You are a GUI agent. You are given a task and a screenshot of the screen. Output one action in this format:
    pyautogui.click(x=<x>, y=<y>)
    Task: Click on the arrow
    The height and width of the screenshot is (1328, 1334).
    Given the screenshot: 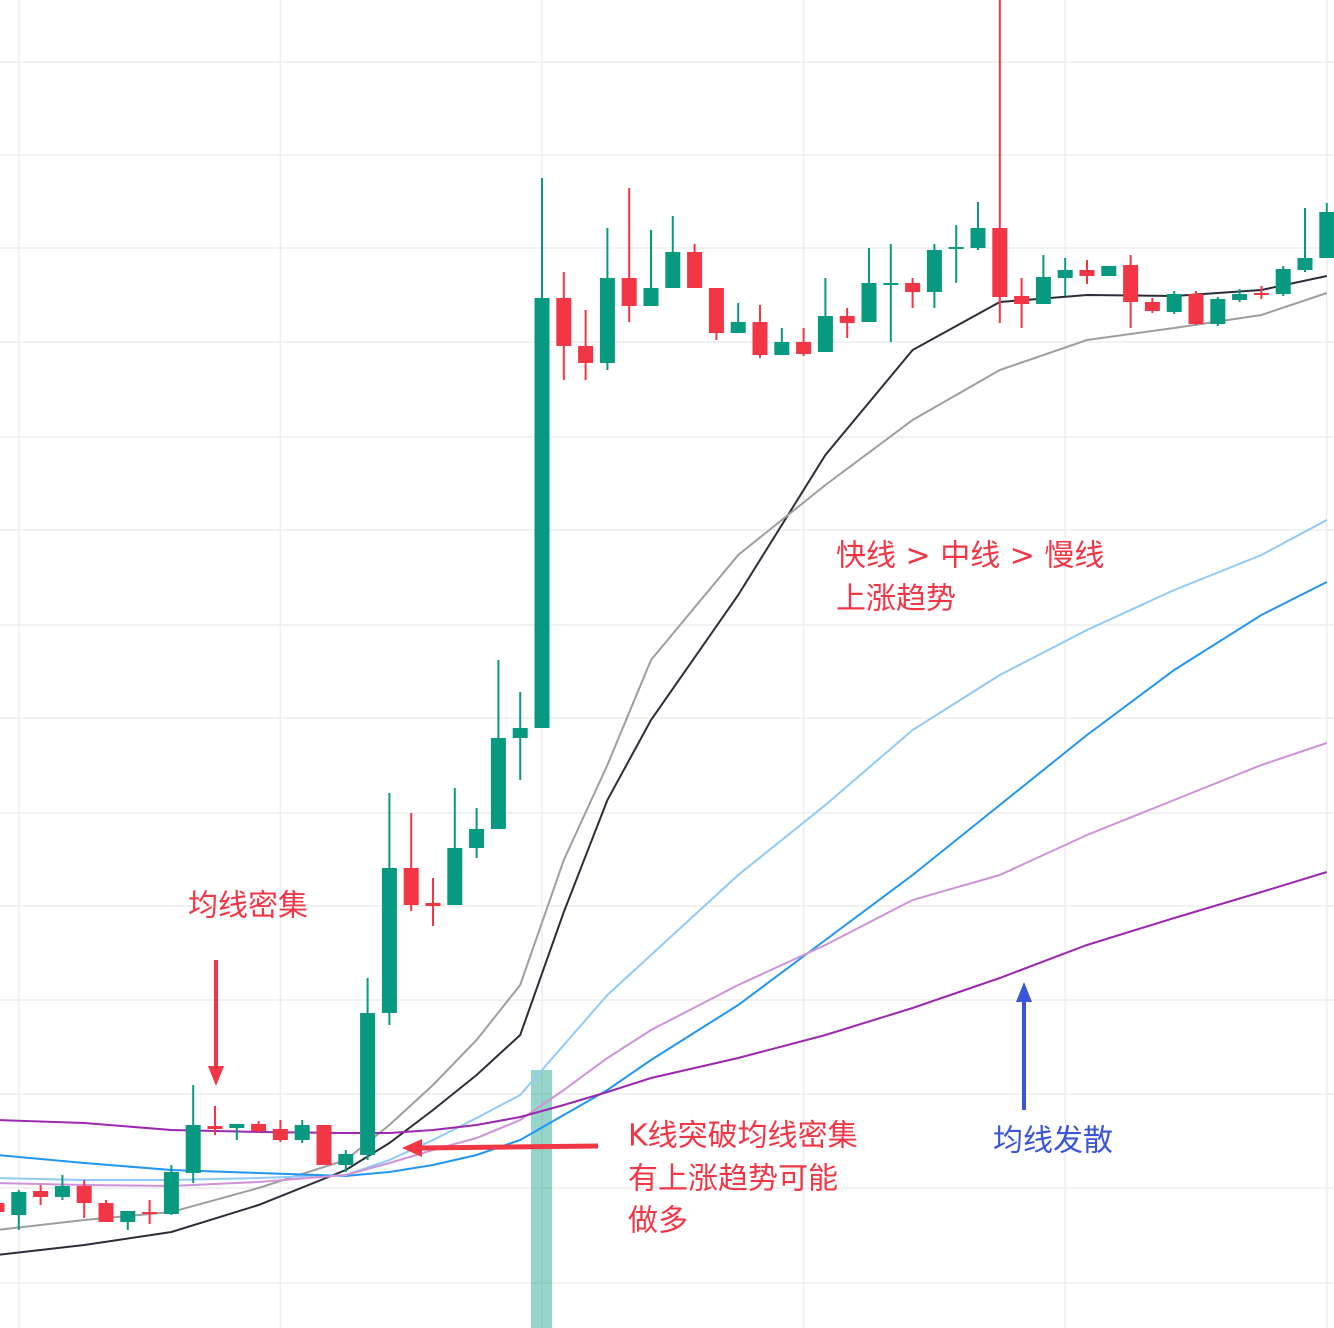 What is the action you would take?
    pyautogui.click(x=509, y=1147)
    